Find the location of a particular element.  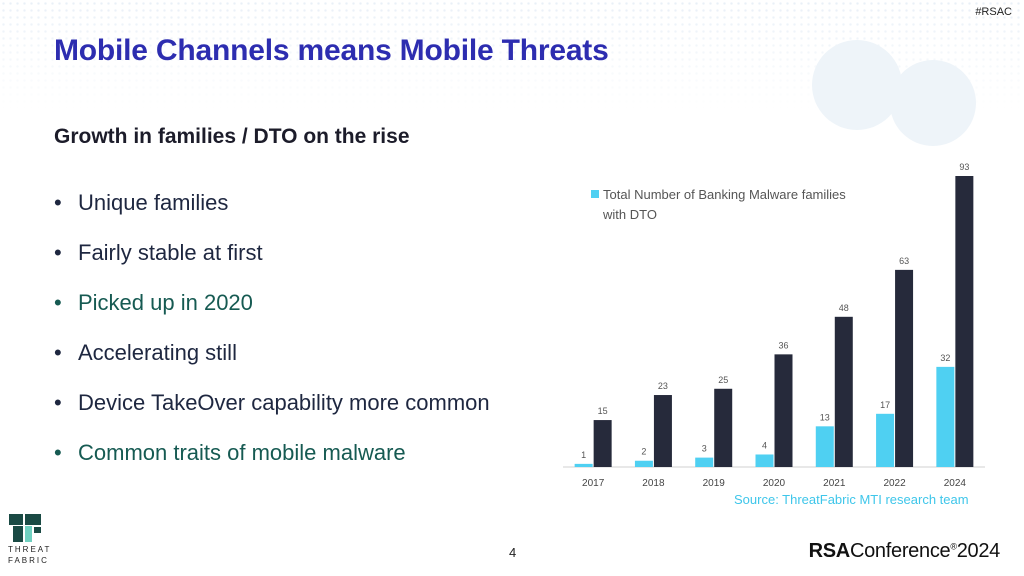

data-label-dto: 2 is located at coordinates (643, 452).